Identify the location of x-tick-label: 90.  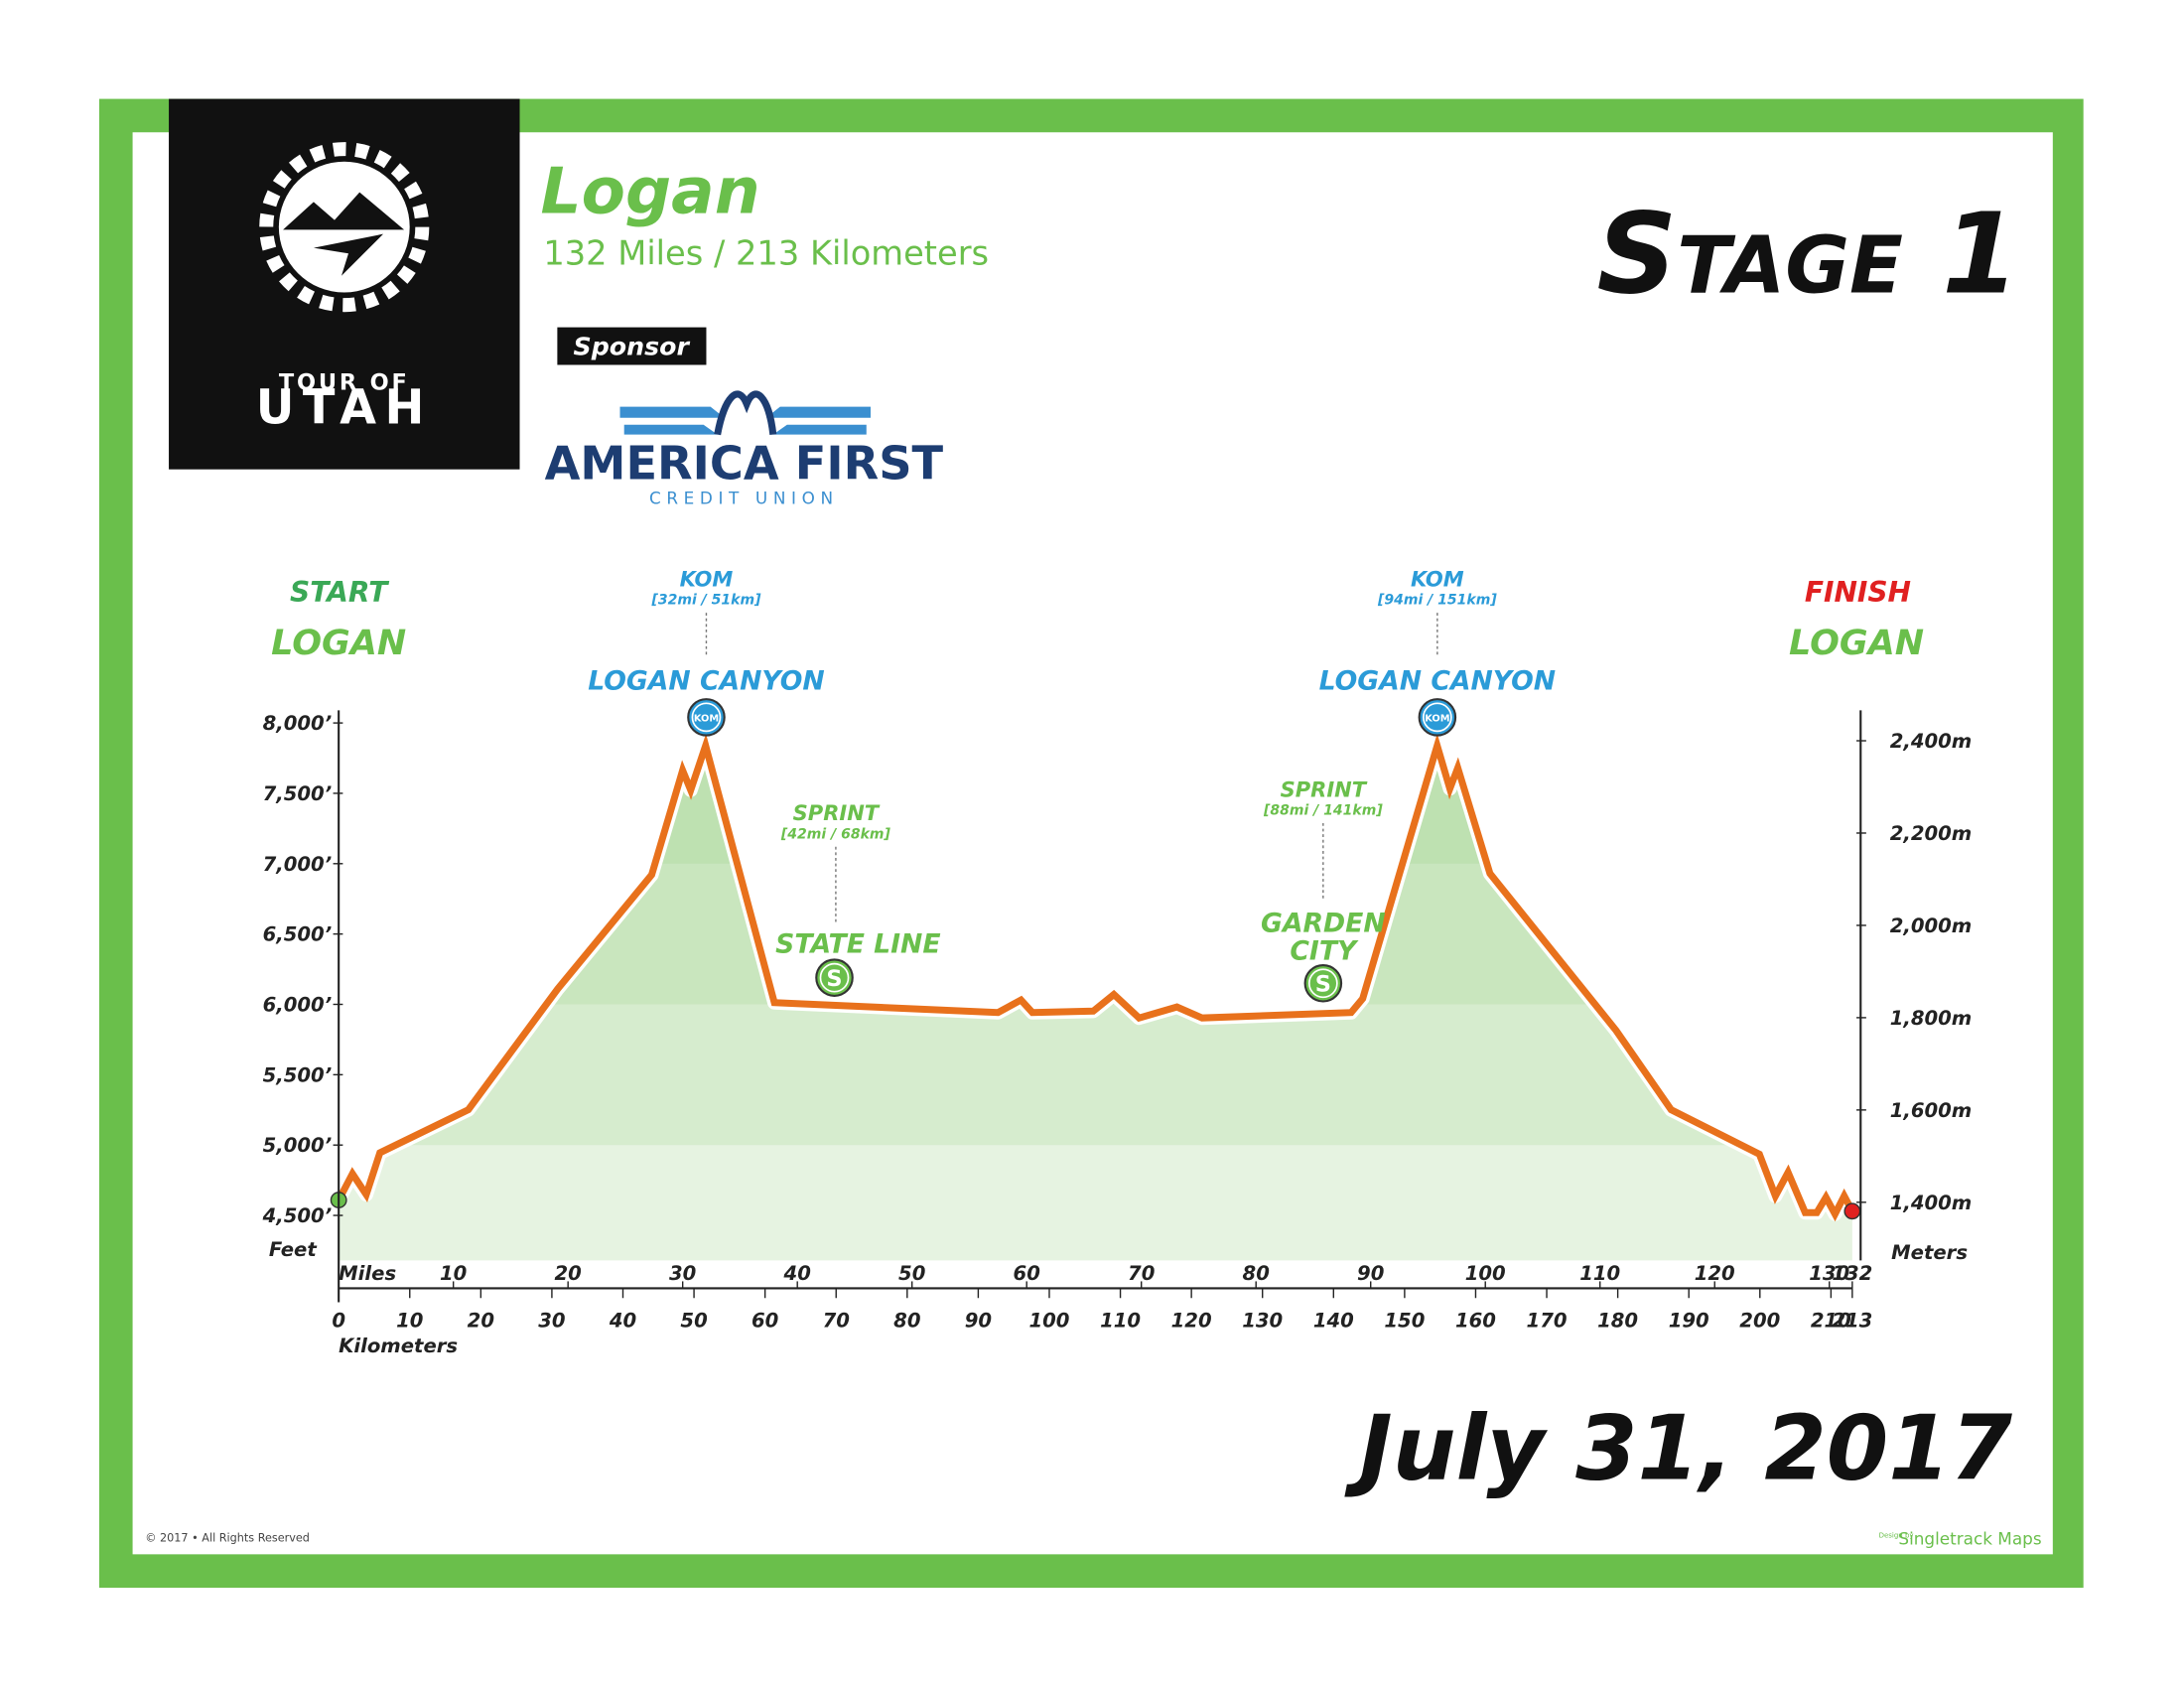
(1370, 1273).